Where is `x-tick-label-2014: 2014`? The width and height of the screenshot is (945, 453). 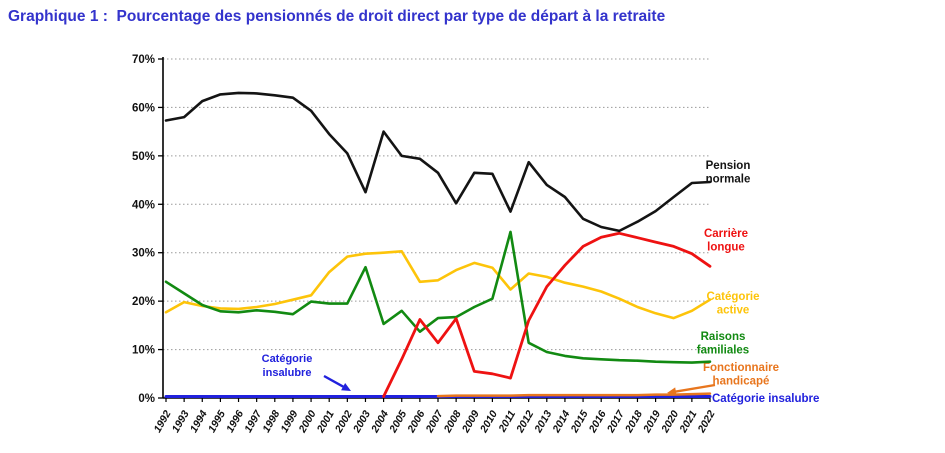 x-tick-label-2014: 2014 is located at coordinates (561, 421).